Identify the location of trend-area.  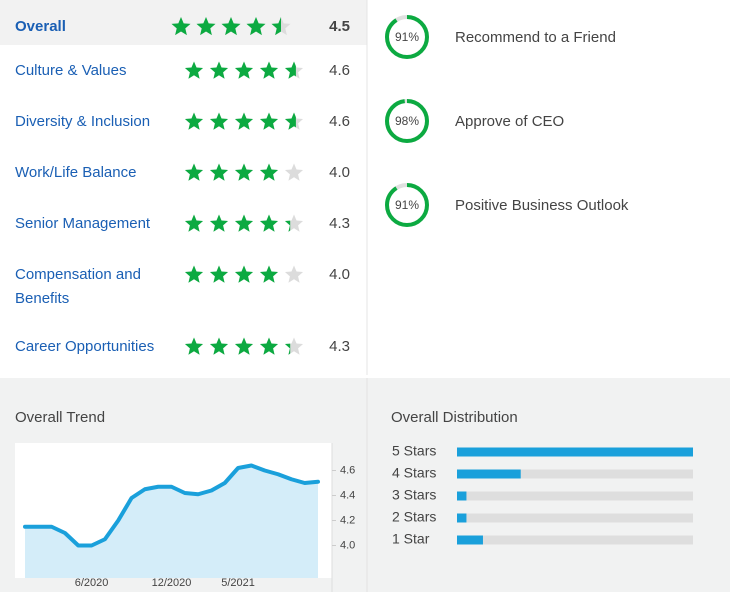
(171, 521).